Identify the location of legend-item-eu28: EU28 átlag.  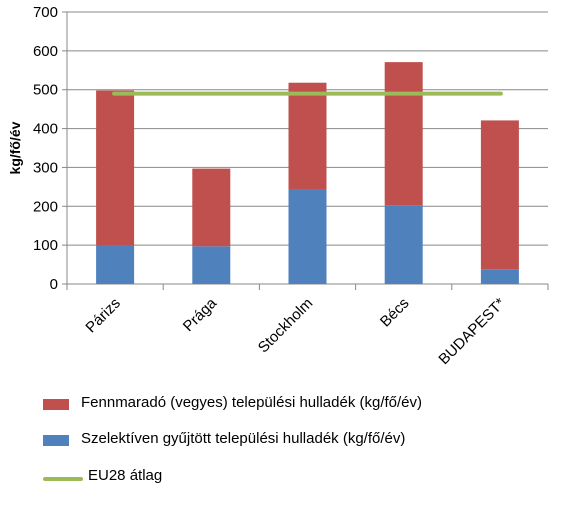
(275, 476).